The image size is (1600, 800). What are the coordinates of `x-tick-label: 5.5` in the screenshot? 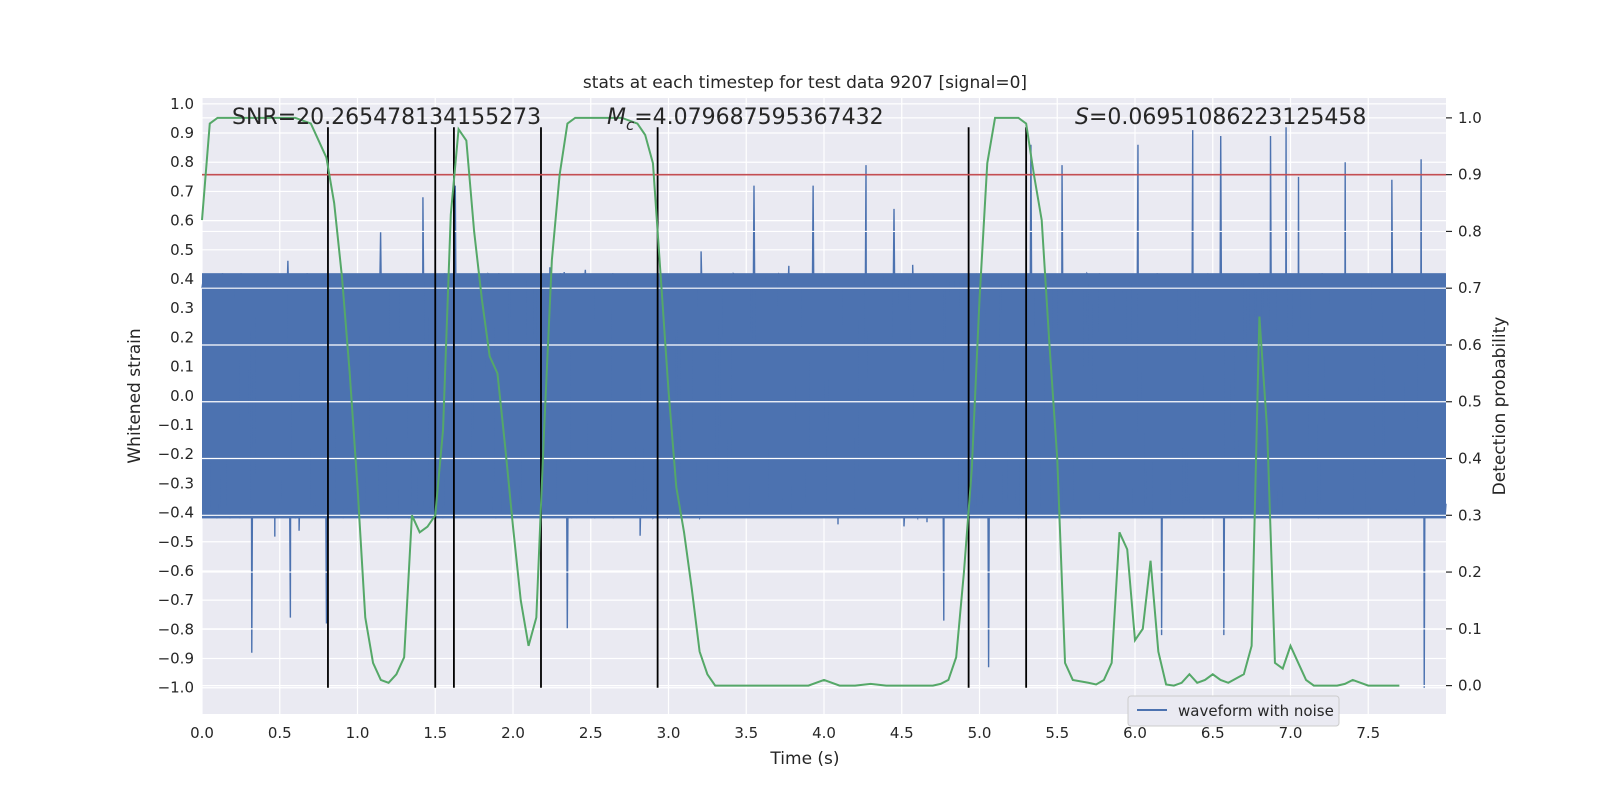 It's located at (1057, 733).